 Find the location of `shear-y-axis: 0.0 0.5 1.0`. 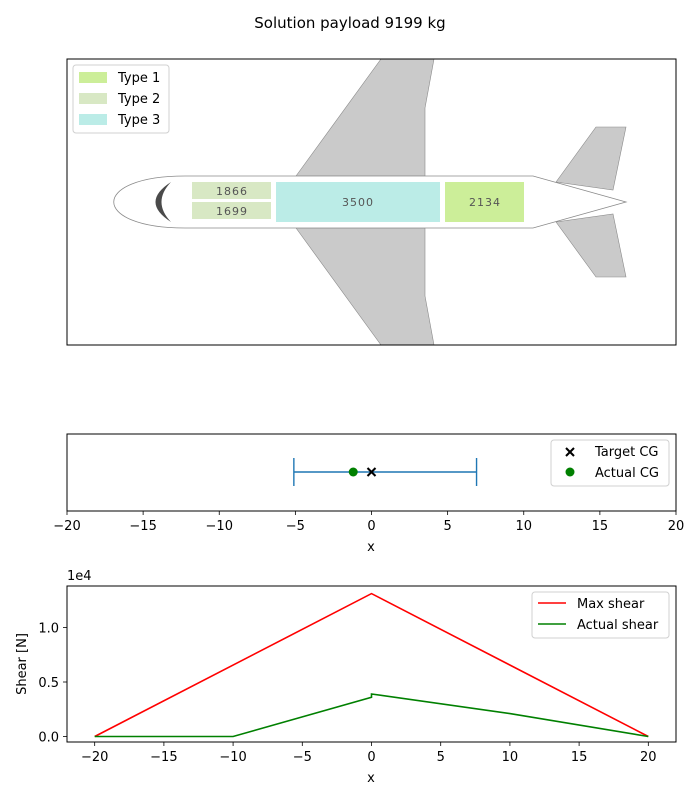

shear-y-axis: 0.0 0.5 1.0 is located at coordinates (52, 683).